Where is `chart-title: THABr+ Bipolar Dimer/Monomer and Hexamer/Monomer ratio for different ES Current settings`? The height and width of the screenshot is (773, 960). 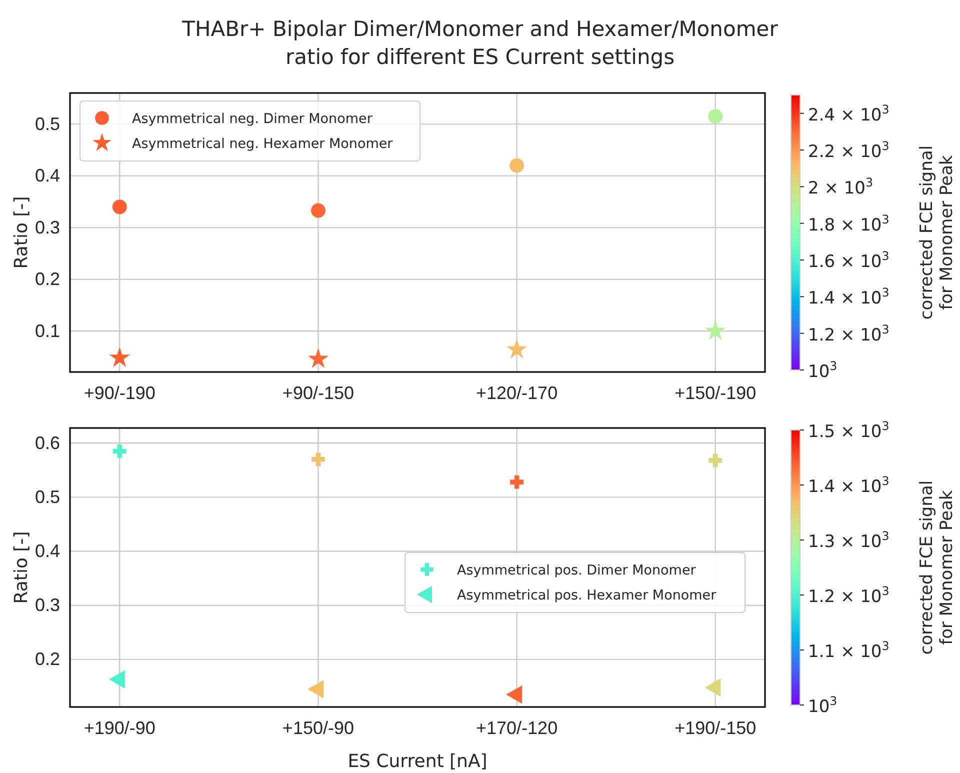
chart-title: THABr+ Bipolar Dimer/Monomer and Hexamer/Monomer ratio for different ES Current settings is located at coordinates (479, 43).